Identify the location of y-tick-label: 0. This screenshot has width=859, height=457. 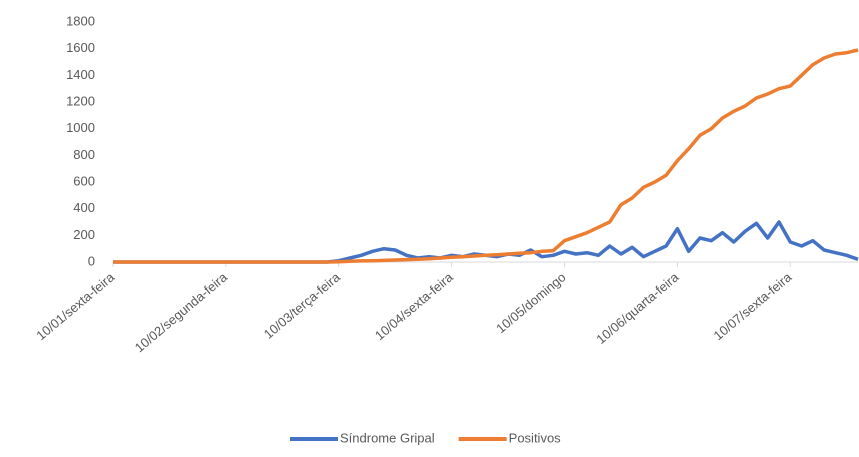
(91, 260).